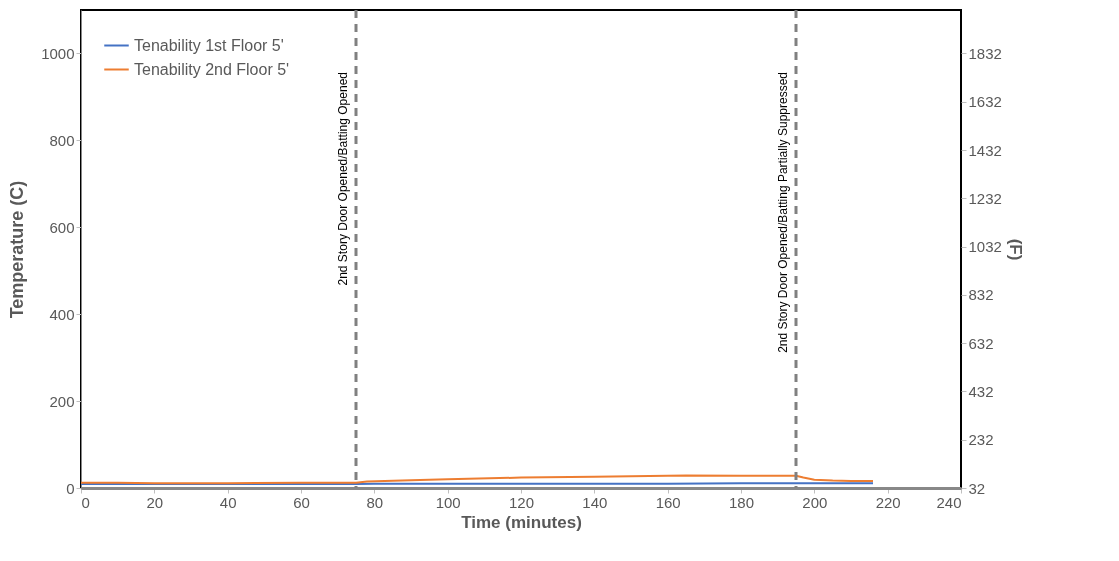 Image resolution: width=1119 pixels, height=561 pixels. Describe the element at coordinates (62, 140) in the screenshot. I see `y-tick-label: 800` at that location.